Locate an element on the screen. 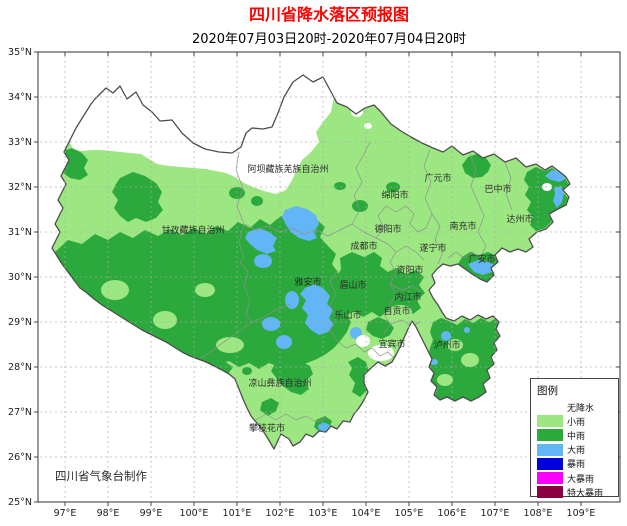 This screenshot has height=526, width=627. legend-item-heavy-rainstorm: 大暴雨 is located at coordinates (577, 478).